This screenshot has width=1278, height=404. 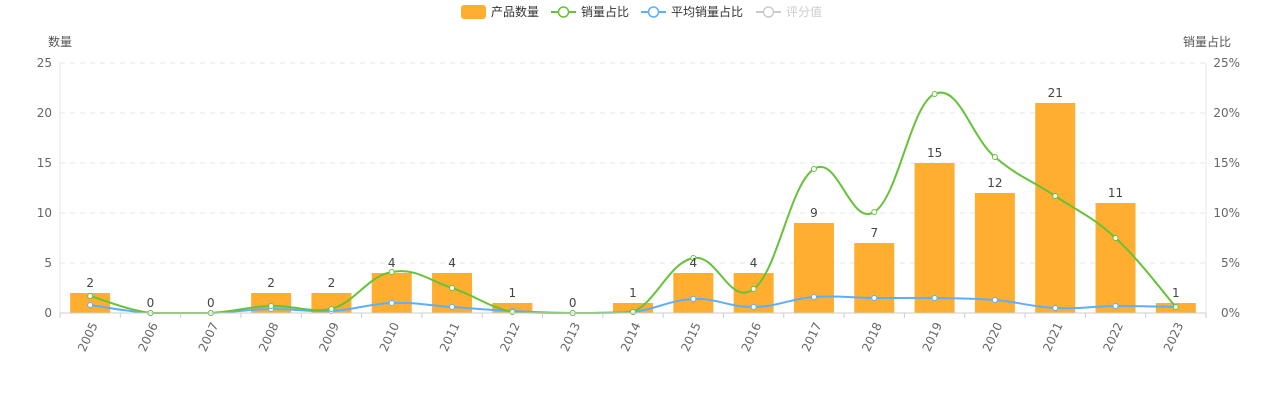 What do you see at coordinates (993, 337) in the screenshot?
I see `x-tick-label: 2020` at bounding box center [993, 337].